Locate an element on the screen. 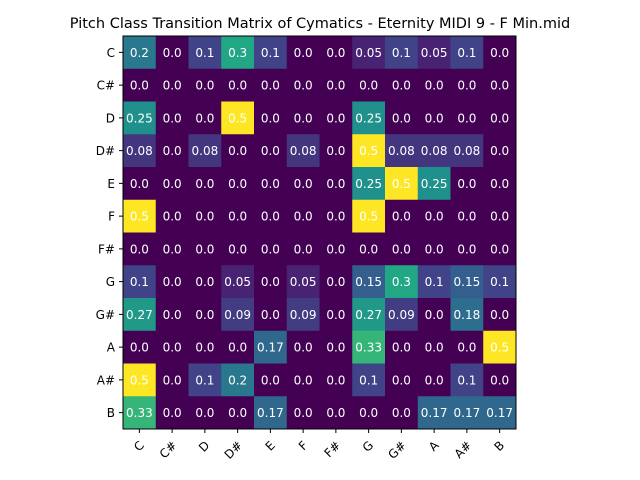  cell-value-label: 0.25 is located at coordinates (434, 184).